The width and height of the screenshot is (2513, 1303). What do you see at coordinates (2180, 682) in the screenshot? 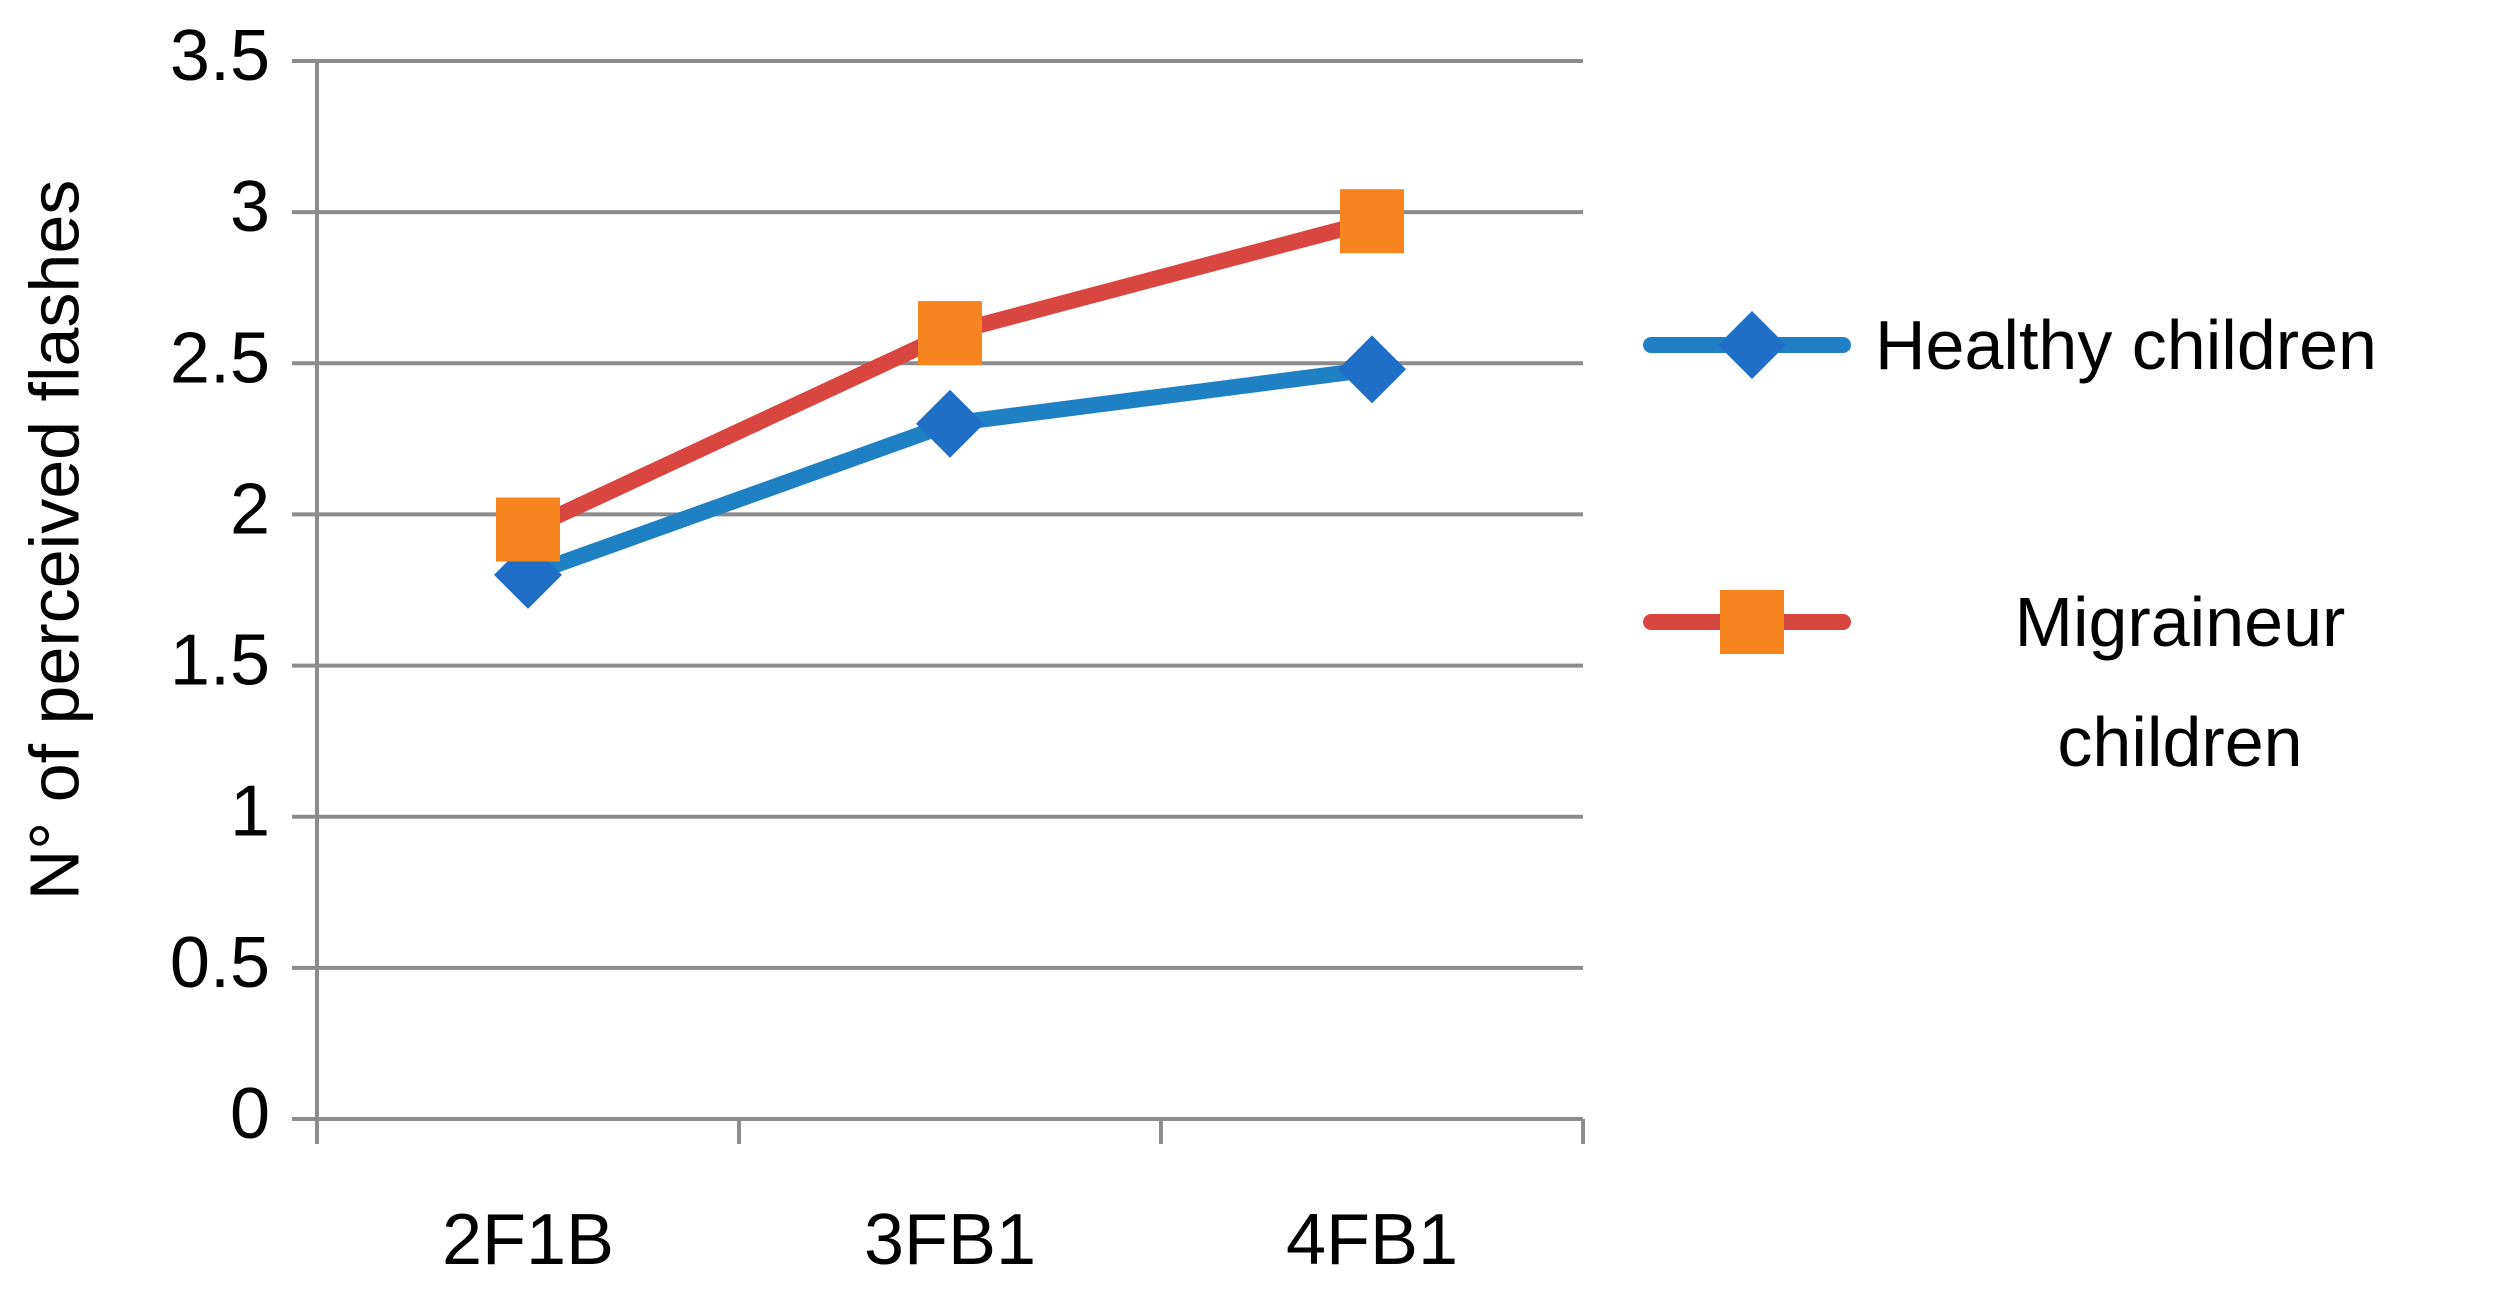
I see `legend-label: Migraineur children` at bounding box center [2180, 682].